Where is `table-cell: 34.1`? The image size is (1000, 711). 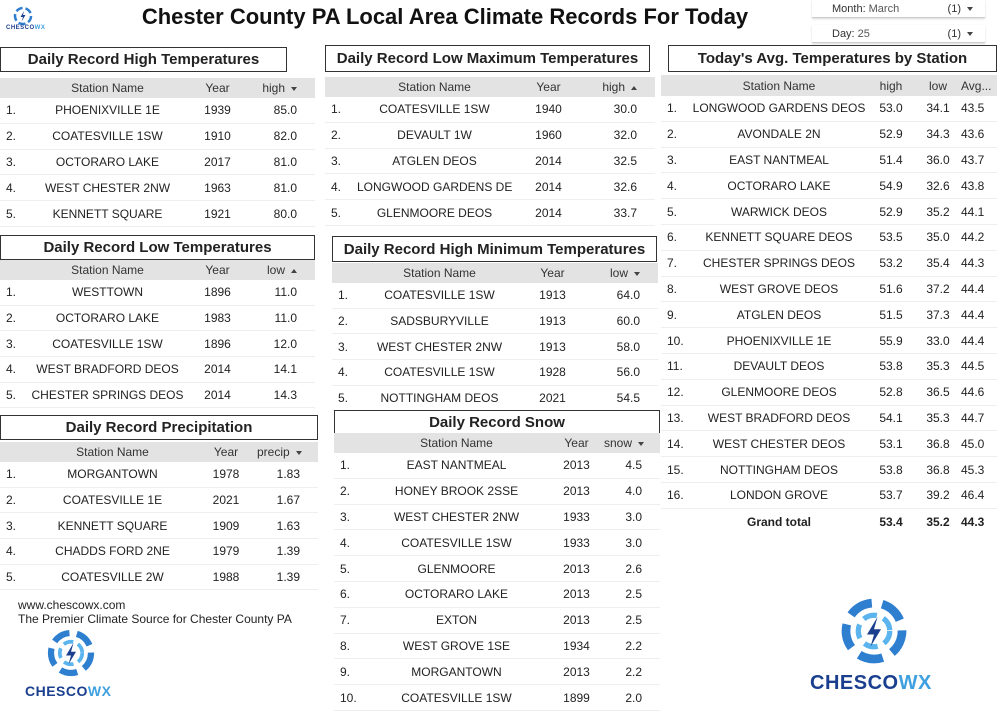
table-cell: 34.1 is located at coordinates (938, 108).